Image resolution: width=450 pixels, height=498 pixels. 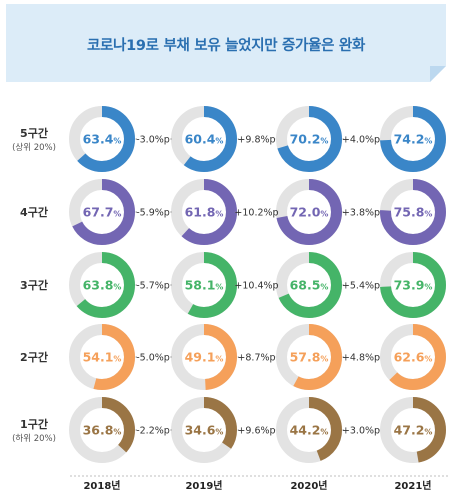 What do you see at coordinates (409, 430) in the screenshot?
I see `donut-value-number: 47.2` at bounding box center [409, 430].